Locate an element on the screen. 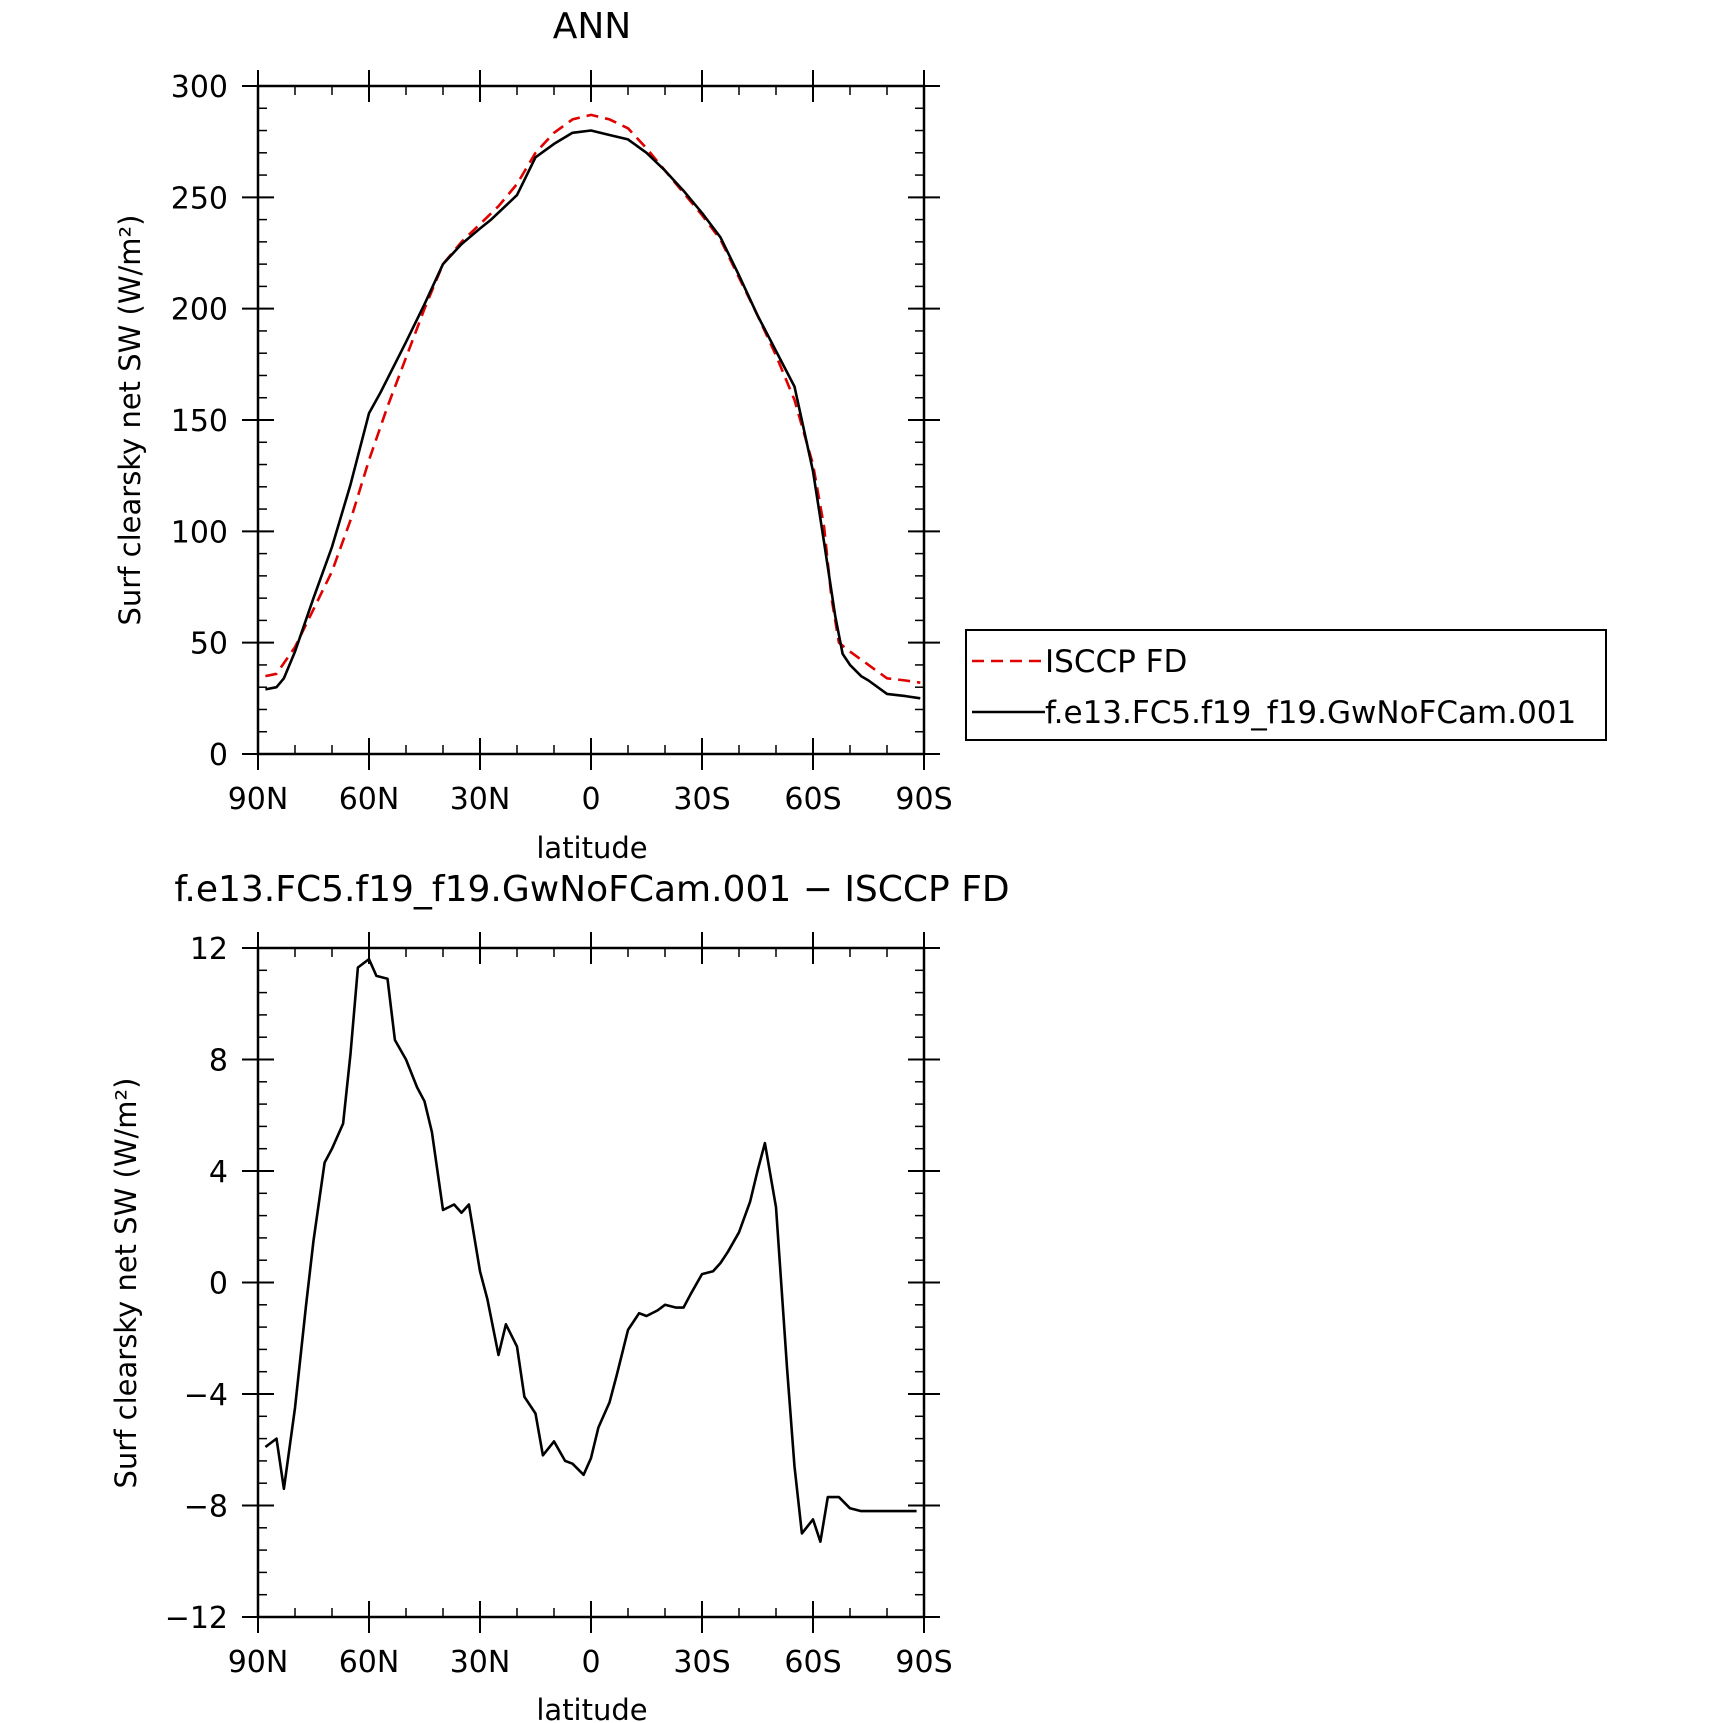  y-tick-label: 8 is located at coordinates (218, 1061).